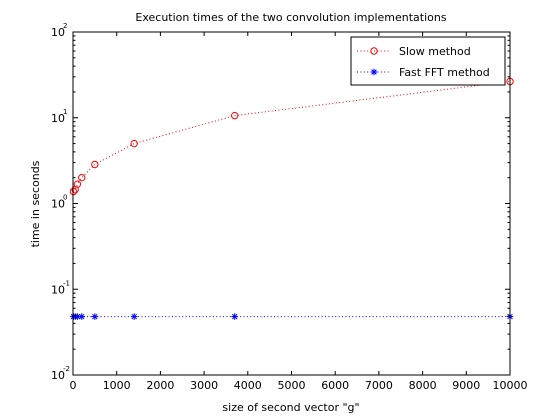 The width and height of the screenshot is (560, 420). What do you see at coordinates (466, 385) in the screenshot?
I see `x-tick-label: 9000` at bounding box center [466, 385].